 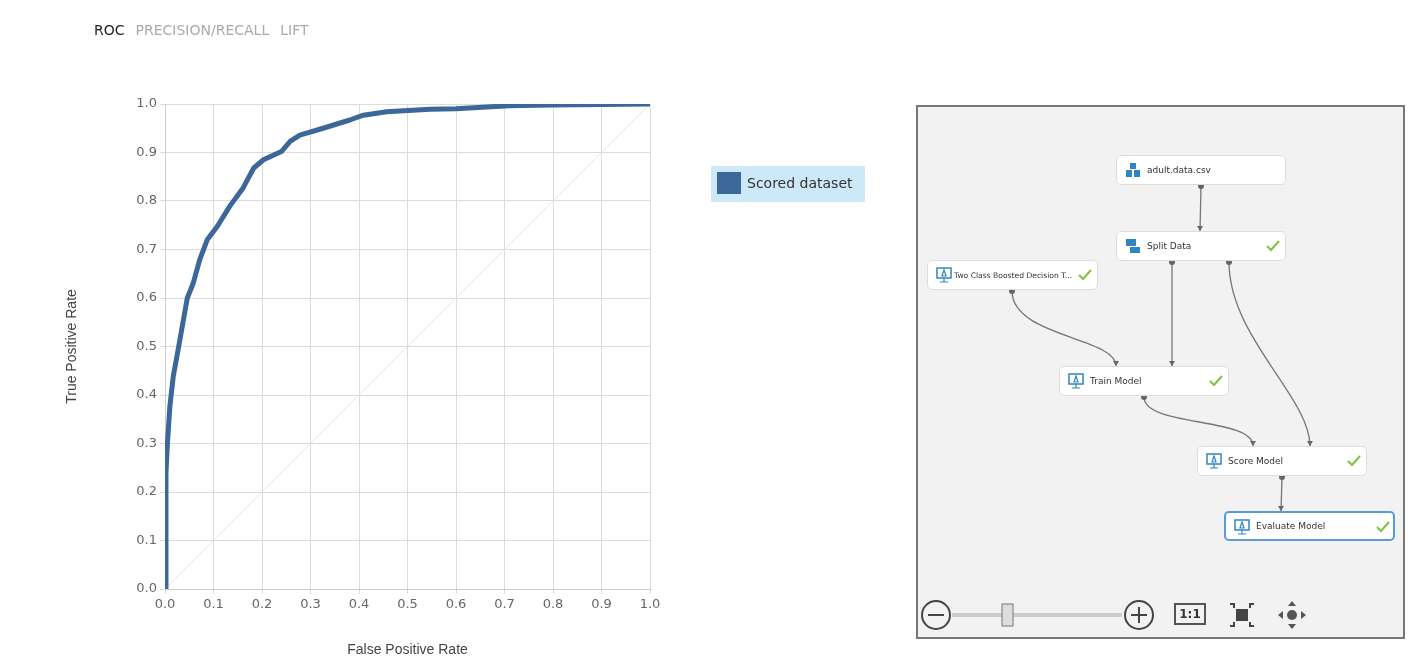 What do you see at coordinates (71, 346) in the screenshot?
I see `y-axis-title: True Positive Rate` at bounding box center [71, 346].